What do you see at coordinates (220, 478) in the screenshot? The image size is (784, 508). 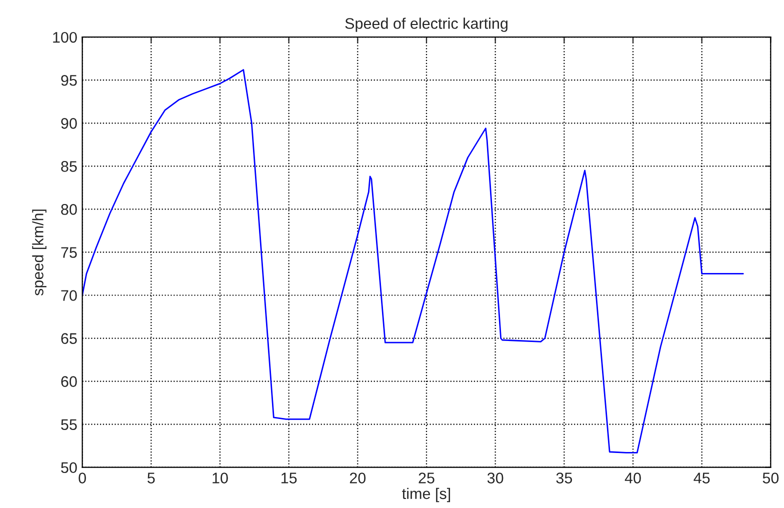 I see `x-tick-label: 10` at bounding box center [220, 478].